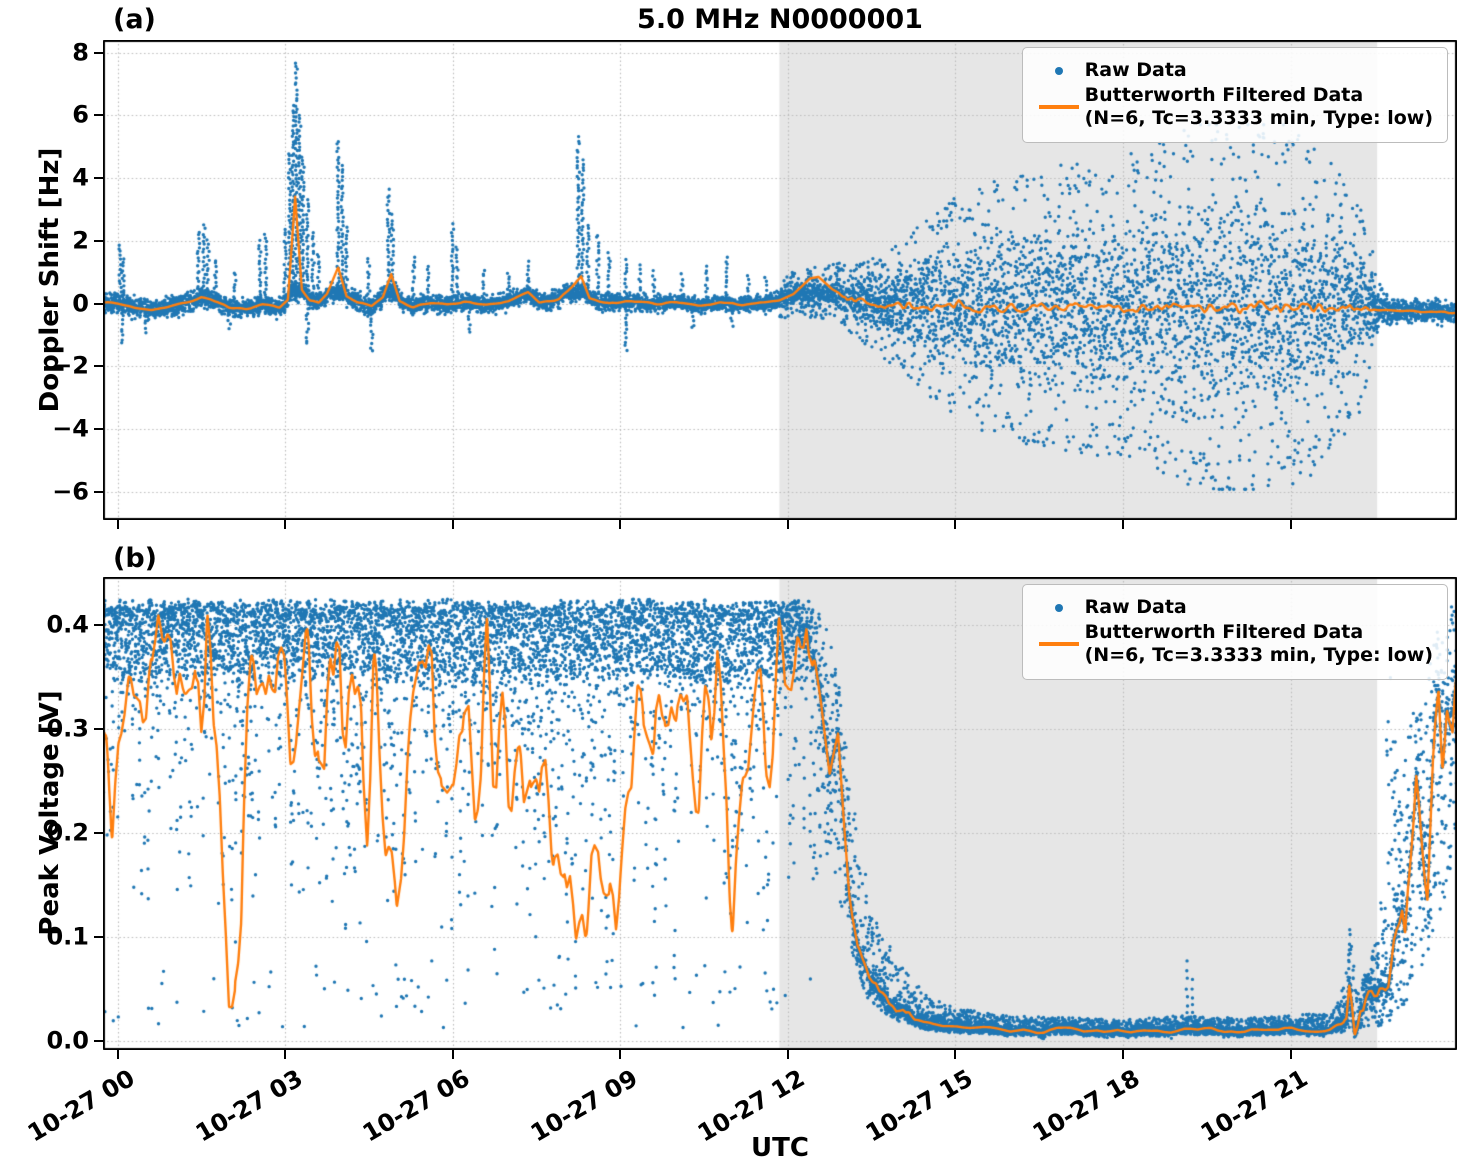 The width and height of the screenshot is (1472, 1172). I want to click on y-tick-label: 4, so click(80, 177).